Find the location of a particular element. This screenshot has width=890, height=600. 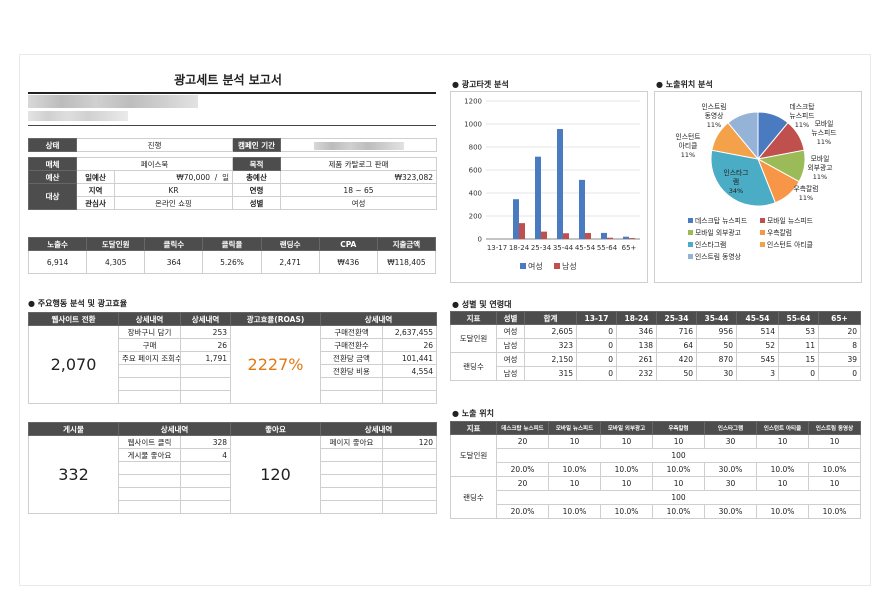

goal-value: 제품 카탈로그 판매 is located at coordinates (358, 164).